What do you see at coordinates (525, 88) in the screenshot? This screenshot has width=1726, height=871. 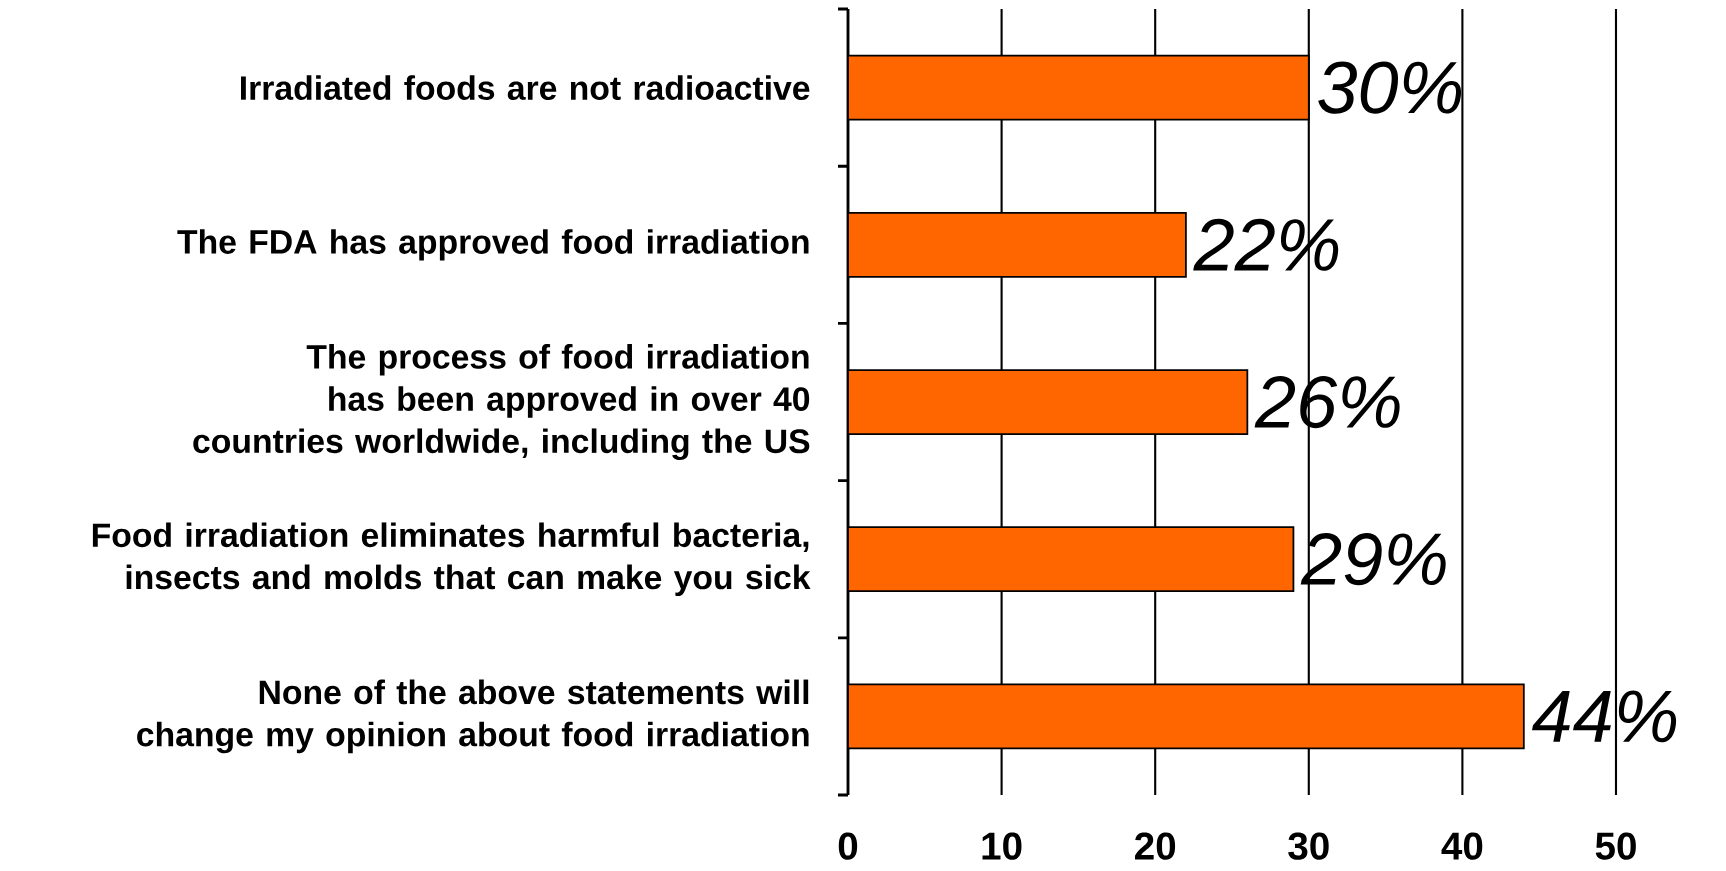 I see `y-tick-label: Irradiated foods are not radioactive` at bounding box center [525, 88].